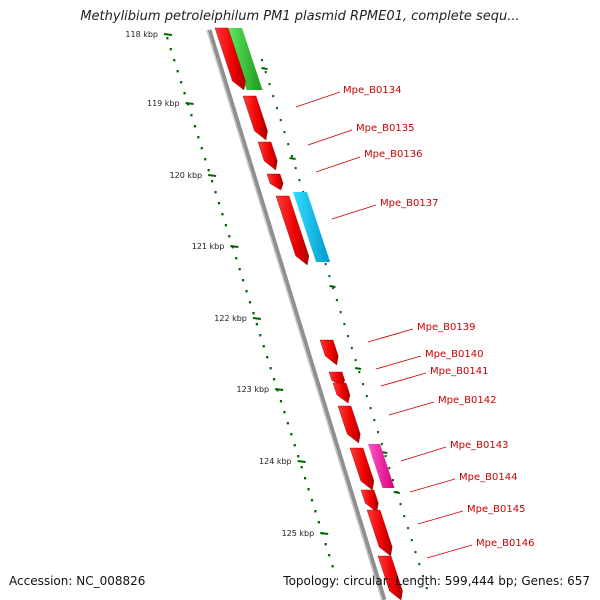  I want to click on gene-label: Mpe_B0139, so click(446, 327).